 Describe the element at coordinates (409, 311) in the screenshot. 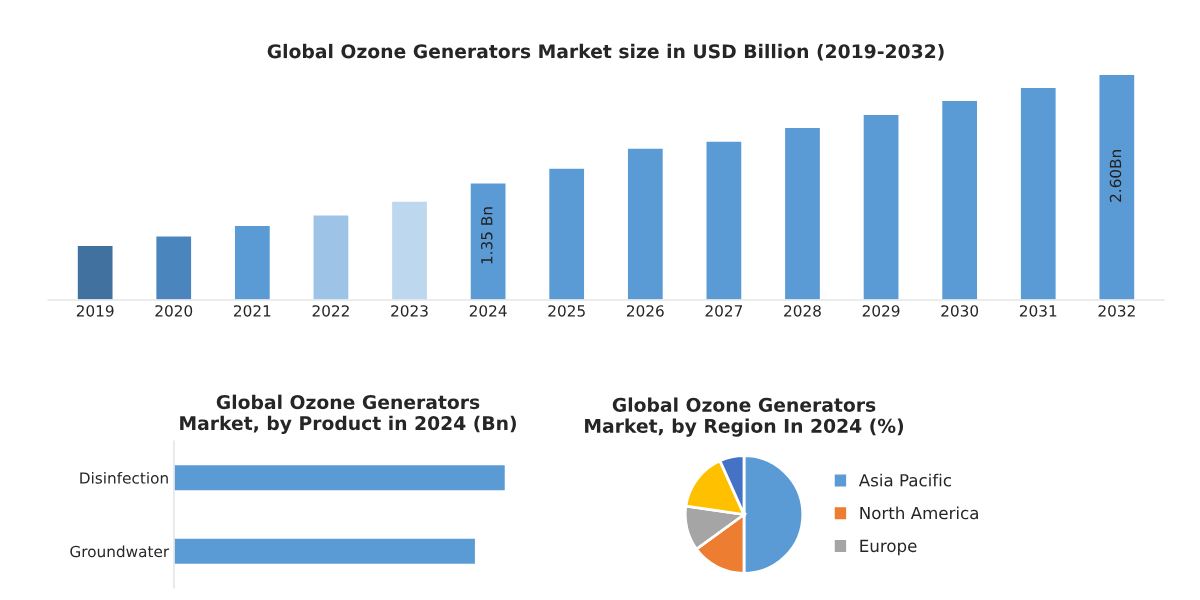

I see `x-tick-label: 2023` at that location.